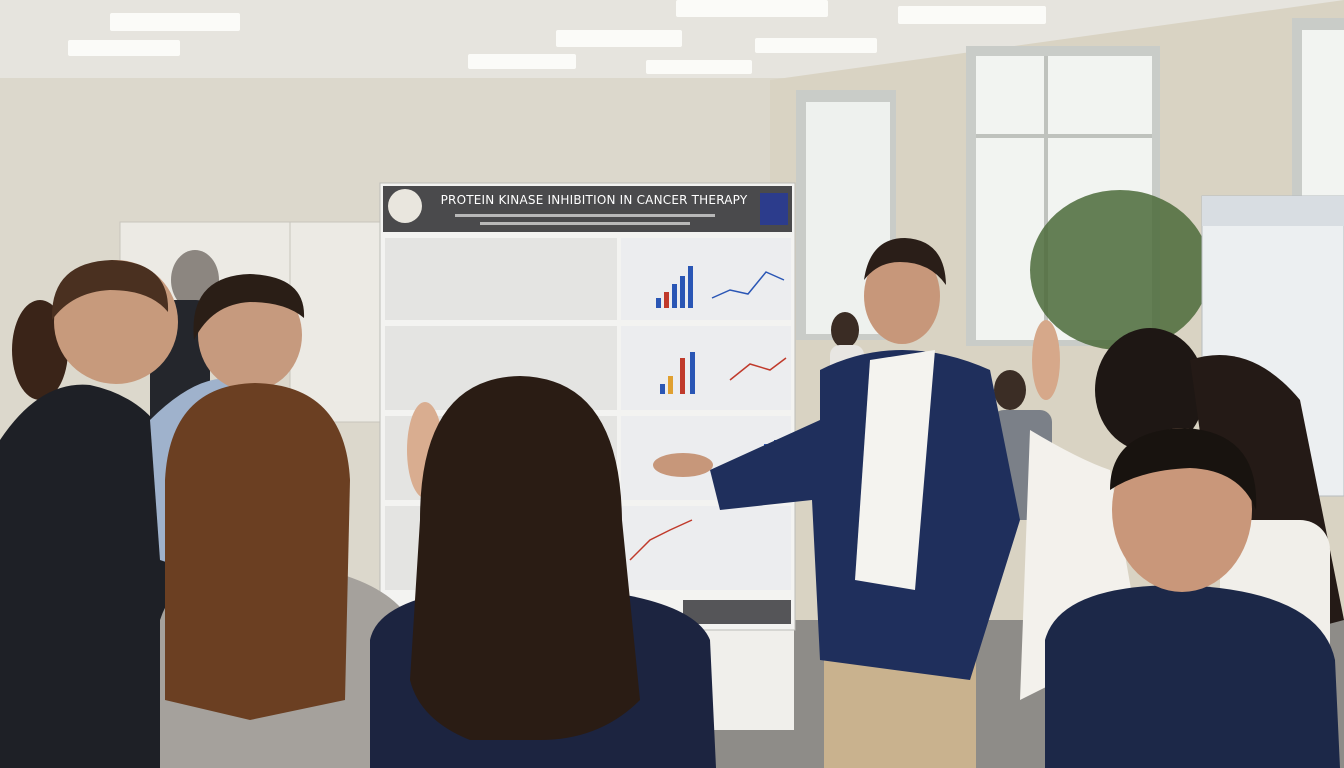 Image resolution: width=1344 pixels, height=768 pixels. I want to click on presenter-head, so click(902, 296).